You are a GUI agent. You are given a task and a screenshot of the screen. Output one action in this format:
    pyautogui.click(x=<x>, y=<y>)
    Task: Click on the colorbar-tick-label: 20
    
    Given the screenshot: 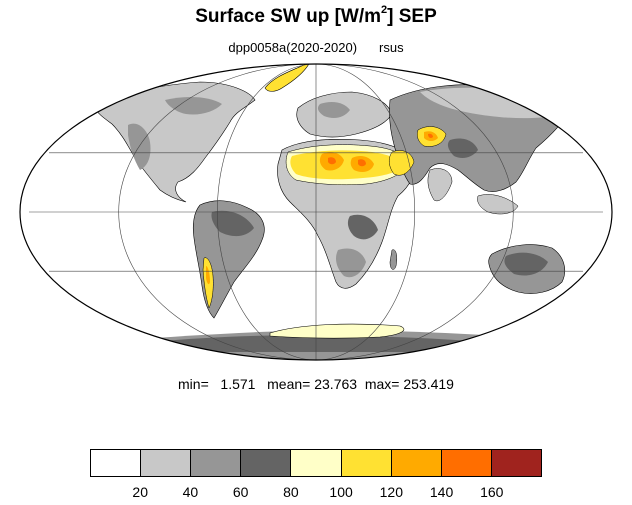 What is the action you would take?
    pyautogui.click(x=140, y=492)
    